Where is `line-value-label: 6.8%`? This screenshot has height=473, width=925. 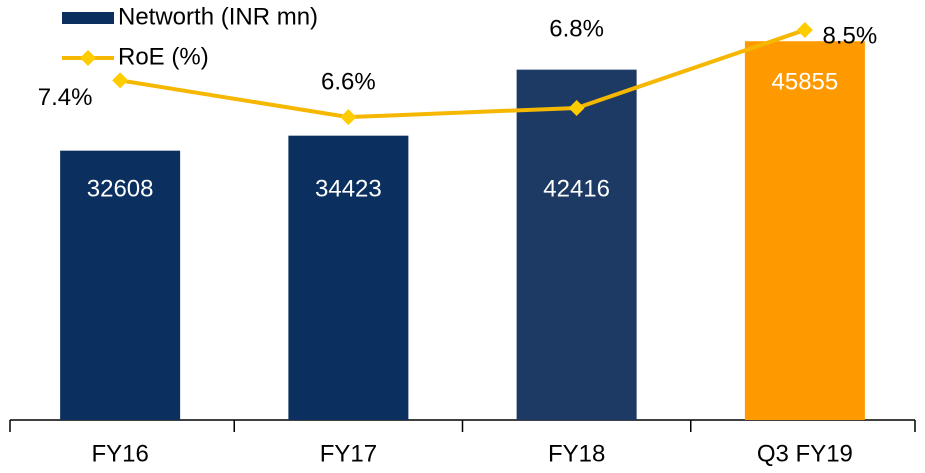 line-value-label: 6.8% is located at coordinates (576, 28).